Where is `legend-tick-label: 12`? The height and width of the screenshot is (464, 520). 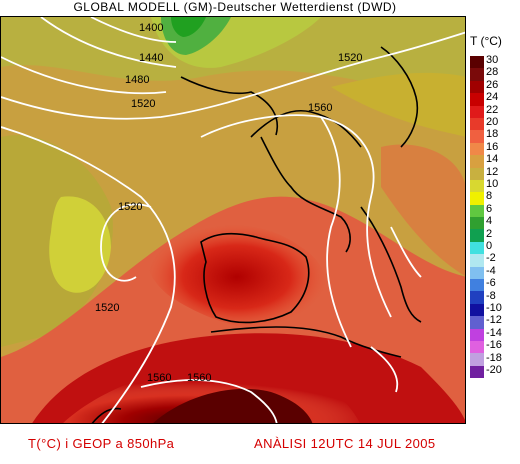
legend-tick-label: 12 is located at coordinates (492, 171).